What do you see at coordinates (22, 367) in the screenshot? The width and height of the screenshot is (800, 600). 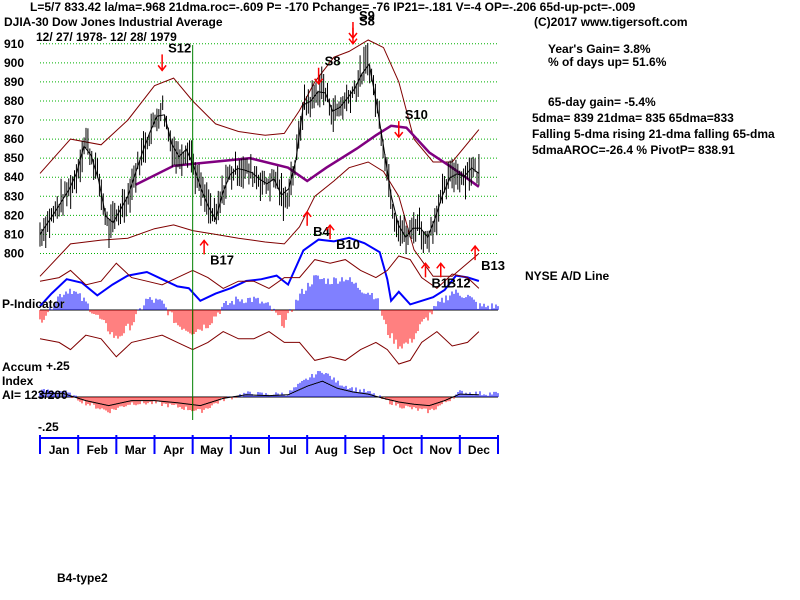 I see `accum-label: Accum` at bounding box center [22, 367].